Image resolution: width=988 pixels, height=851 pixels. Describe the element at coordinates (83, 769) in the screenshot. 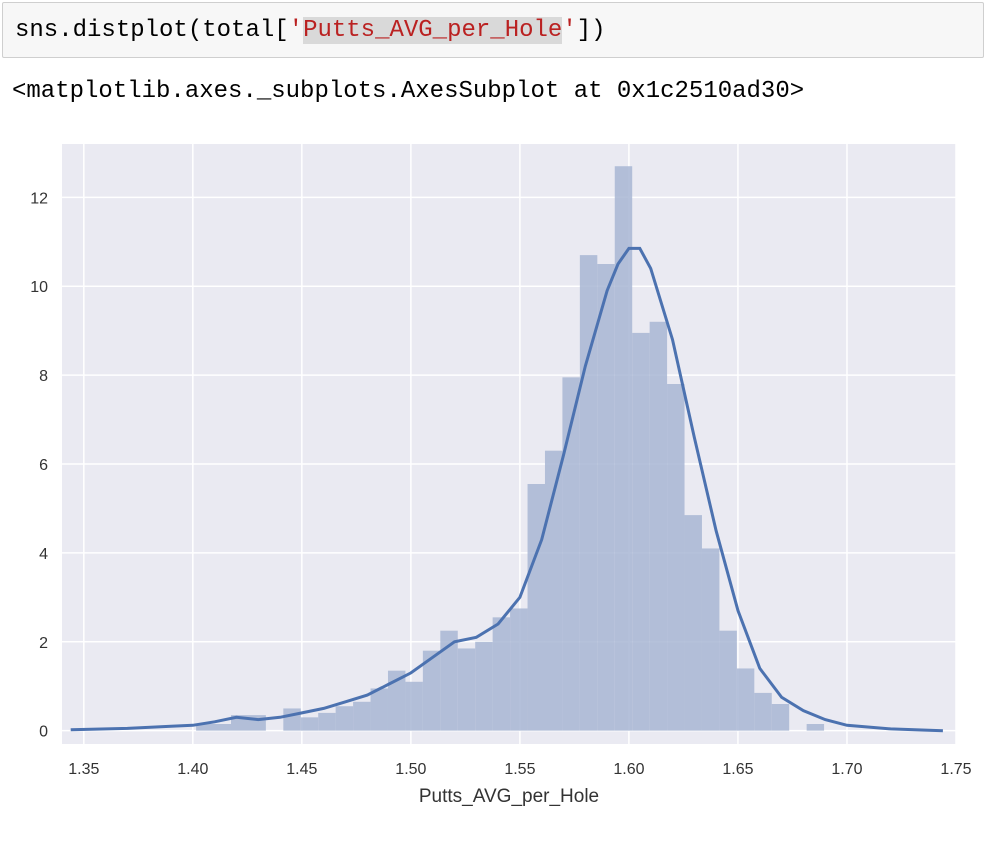

I see `x-tick-label: 1.35` at that location.